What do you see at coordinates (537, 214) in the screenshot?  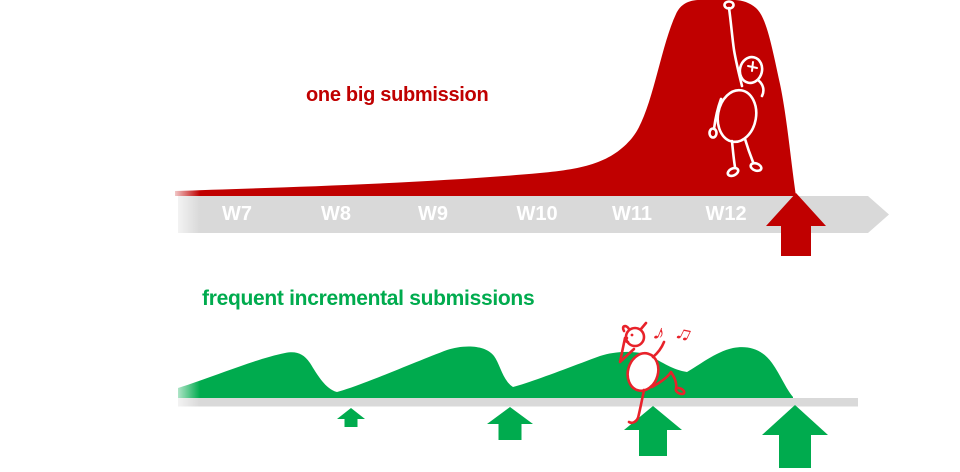 I see `week-label-w10: W10` at bounding box center [537, 214].